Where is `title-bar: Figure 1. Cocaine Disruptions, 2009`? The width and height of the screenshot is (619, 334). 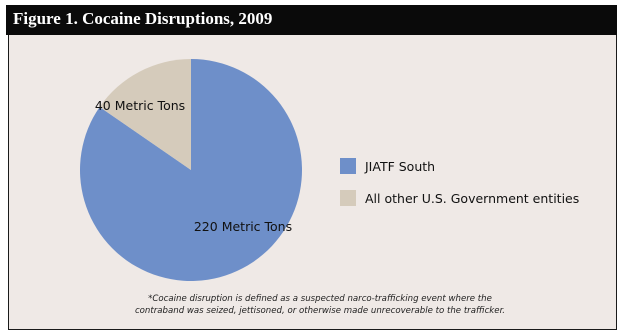
title-bar: Figure 1. Cocaine Disruptions, 2009 is located at coordinates (311, 20).